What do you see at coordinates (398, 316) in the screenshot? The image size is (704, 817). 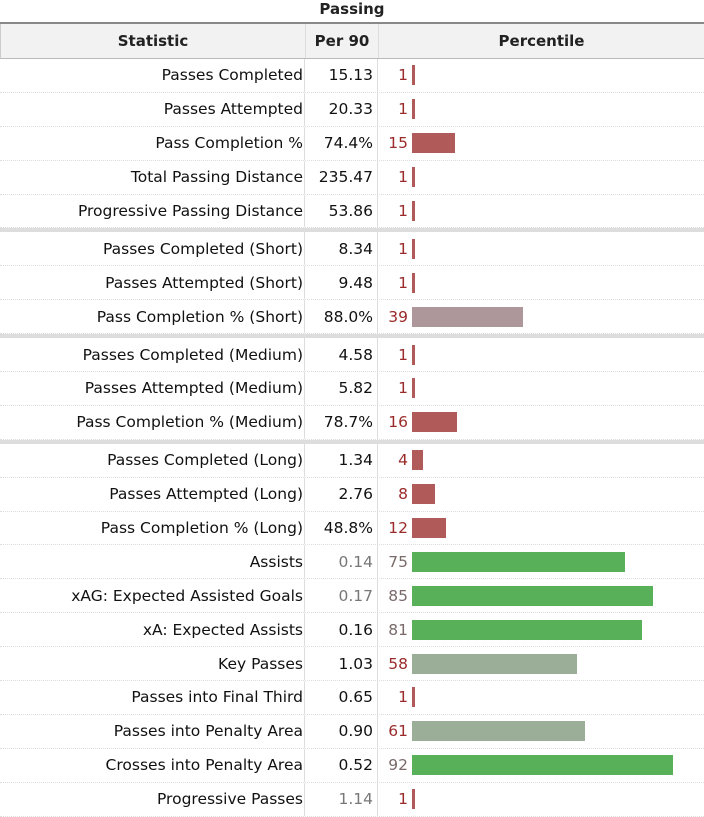 I see `percentile-number: 39` at bounding box center [398, 316].